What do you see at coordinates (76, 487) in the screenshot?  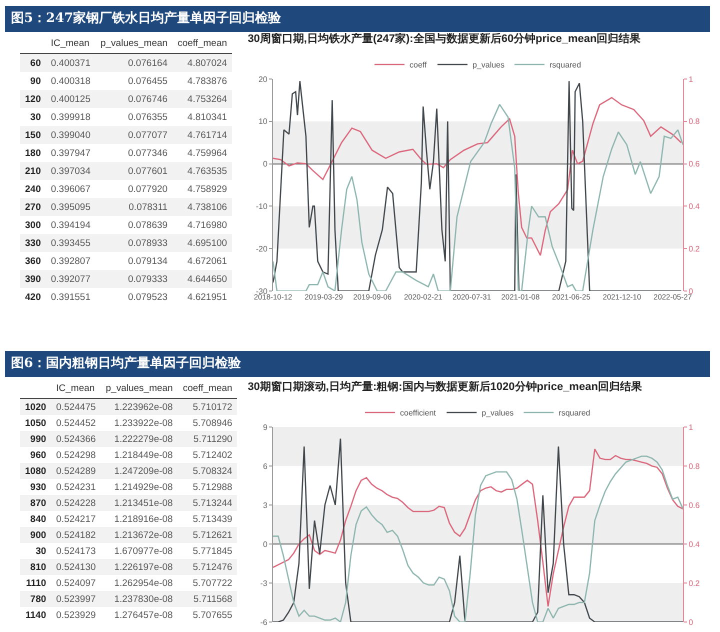 I see `data-label: 0.524231` at bounding box center [76, 487].